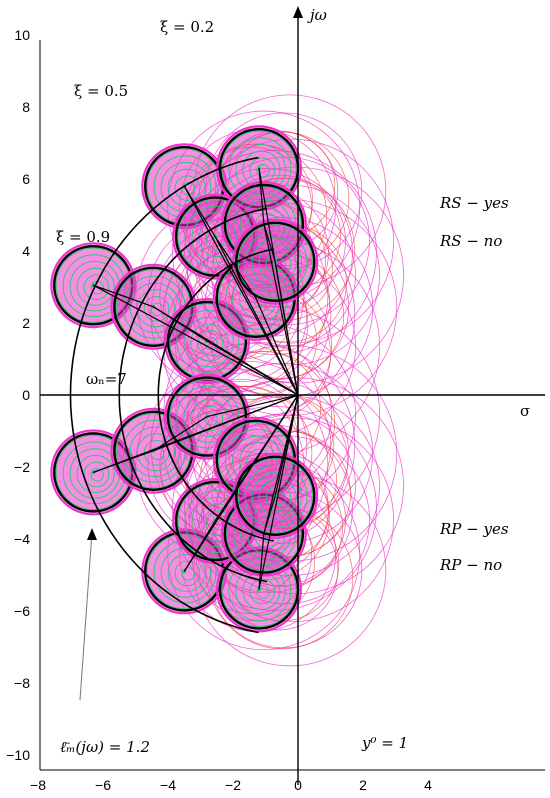 This screenshot has width=550, height=798. Describe the element at coordinates (26, 251) in the screenshot. I see `y-tick-label: 4` at that location.